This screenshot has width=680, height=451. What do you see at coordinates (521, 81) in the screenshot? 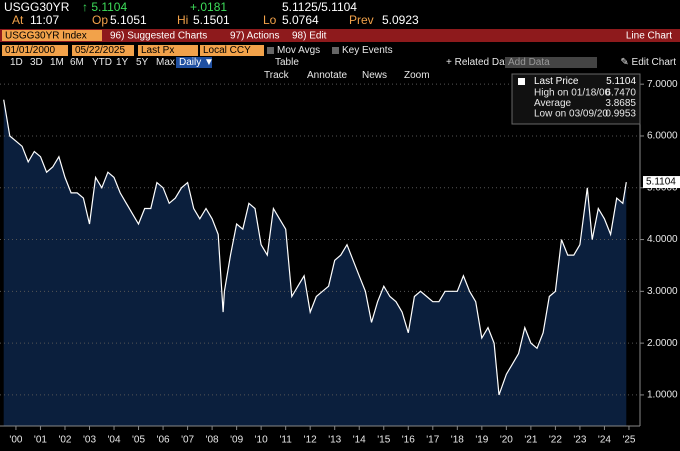
I see `legend-swatch` at bounding box center [521, 81].